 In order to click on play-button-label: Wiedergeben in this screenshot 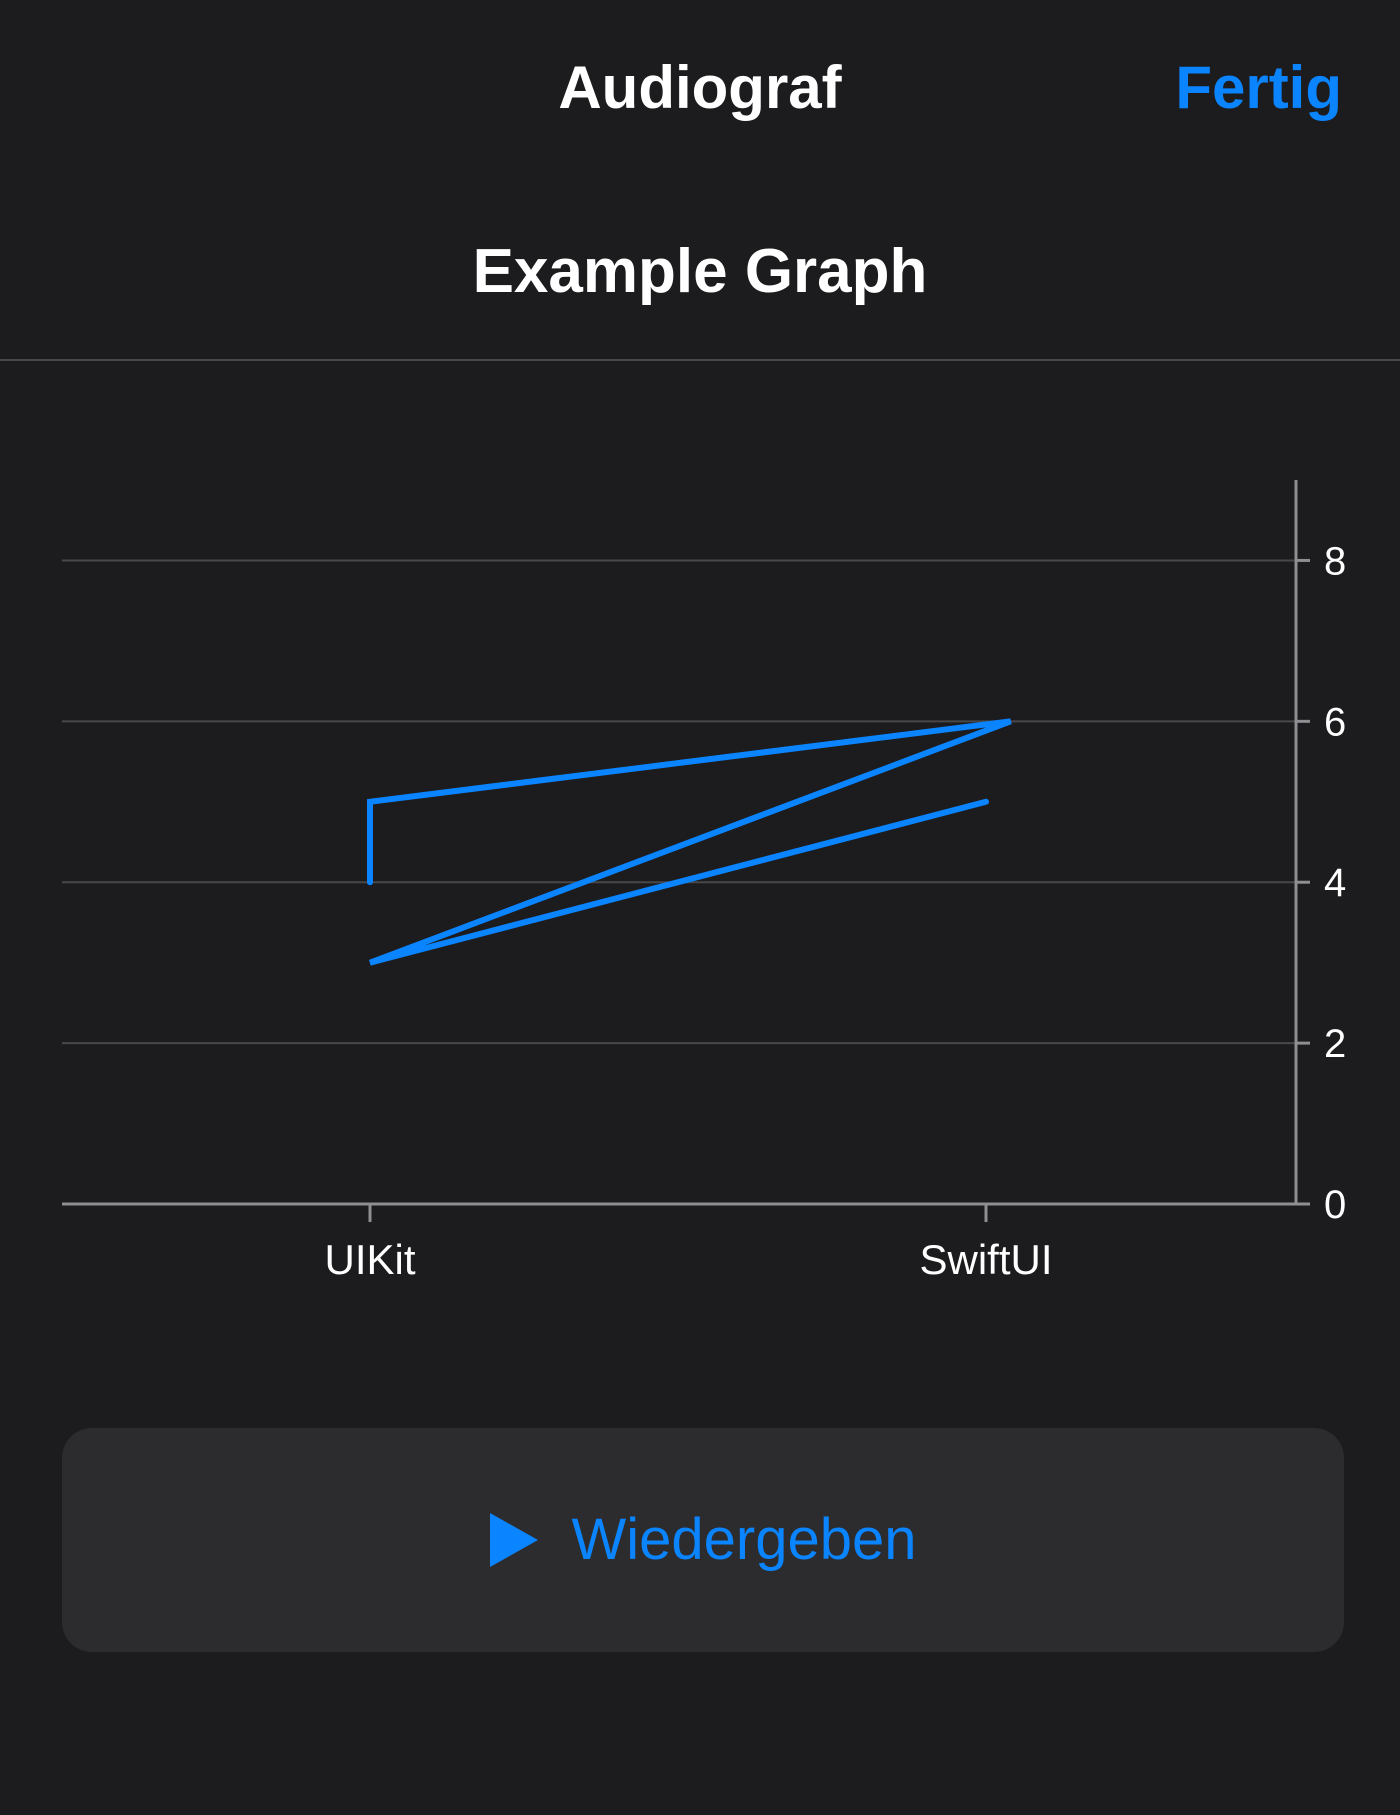, I will do `click(744, 1539)`.